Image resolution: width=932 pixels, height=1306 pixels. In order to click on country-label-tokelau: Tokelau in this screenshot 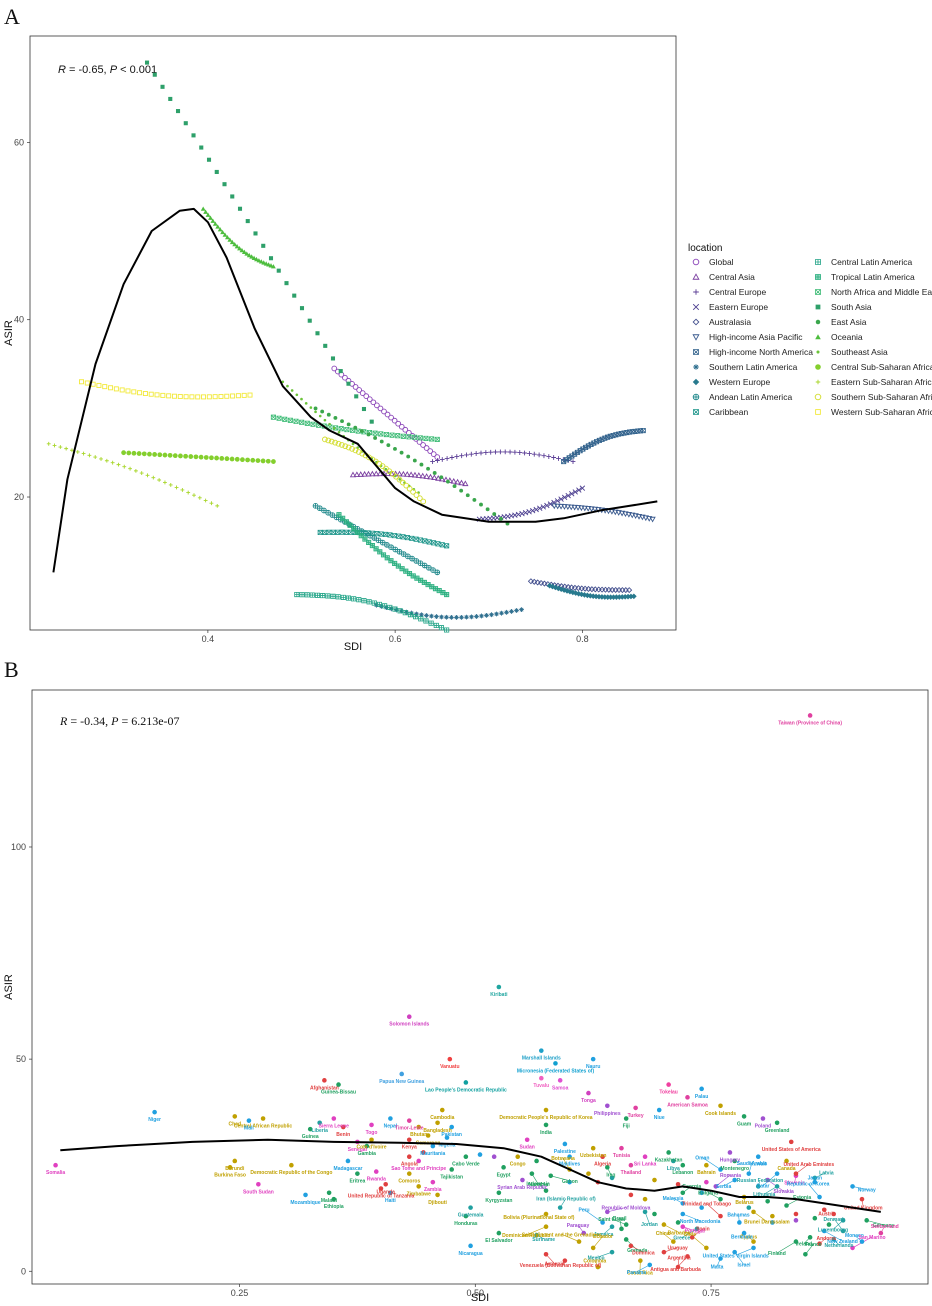, I will do `click(668, 1093)`.